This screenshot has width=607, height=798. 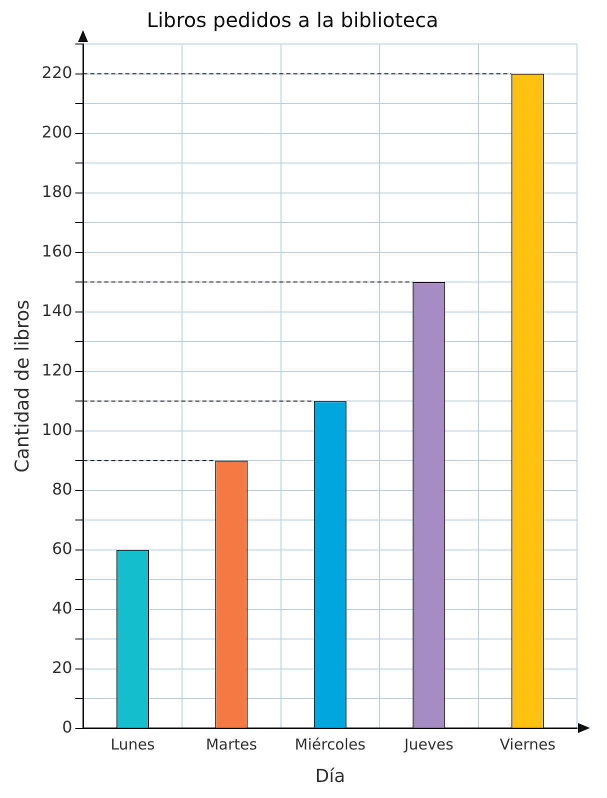 I want to click on y-tick-label: 220, so click(x=57, y=72).